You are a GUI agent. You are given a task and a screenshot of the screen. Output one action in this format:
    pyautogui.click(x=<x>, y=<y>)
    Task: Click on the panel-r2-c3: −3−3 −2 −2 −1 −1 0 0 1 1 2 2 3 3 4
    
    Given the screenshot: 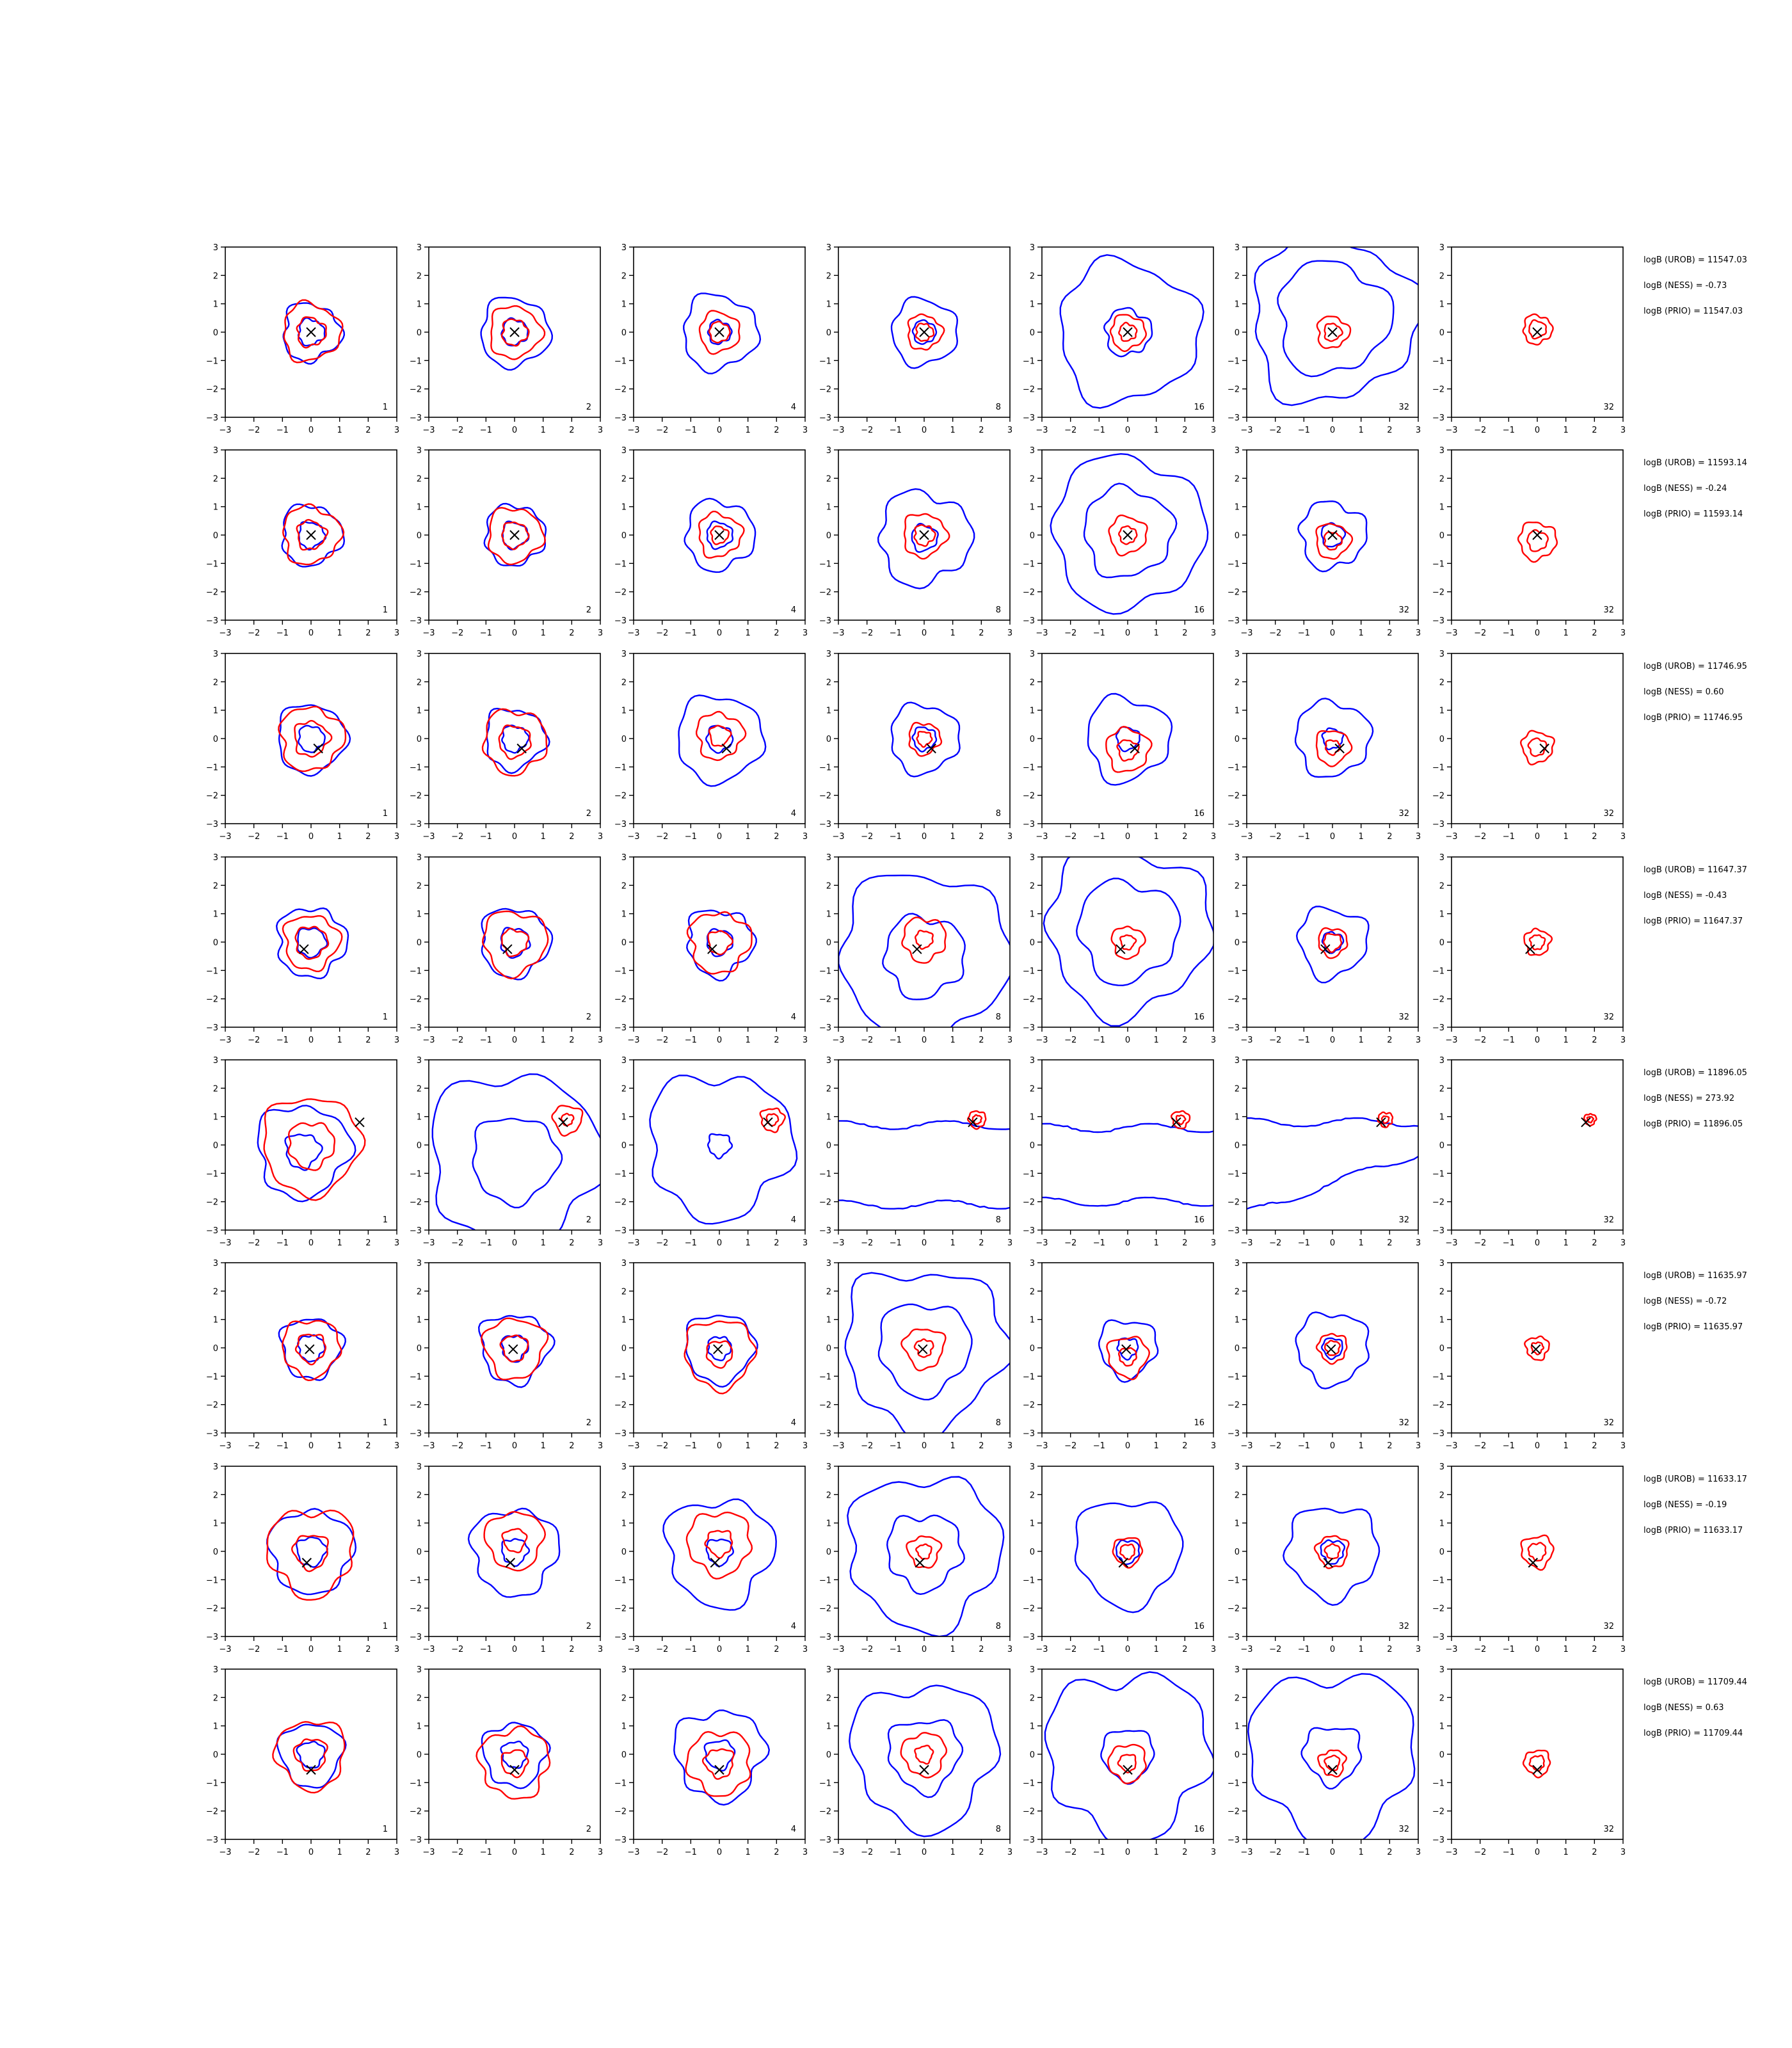 What is the action you would take?
    pyautogui.click(x=711, y=542)
    